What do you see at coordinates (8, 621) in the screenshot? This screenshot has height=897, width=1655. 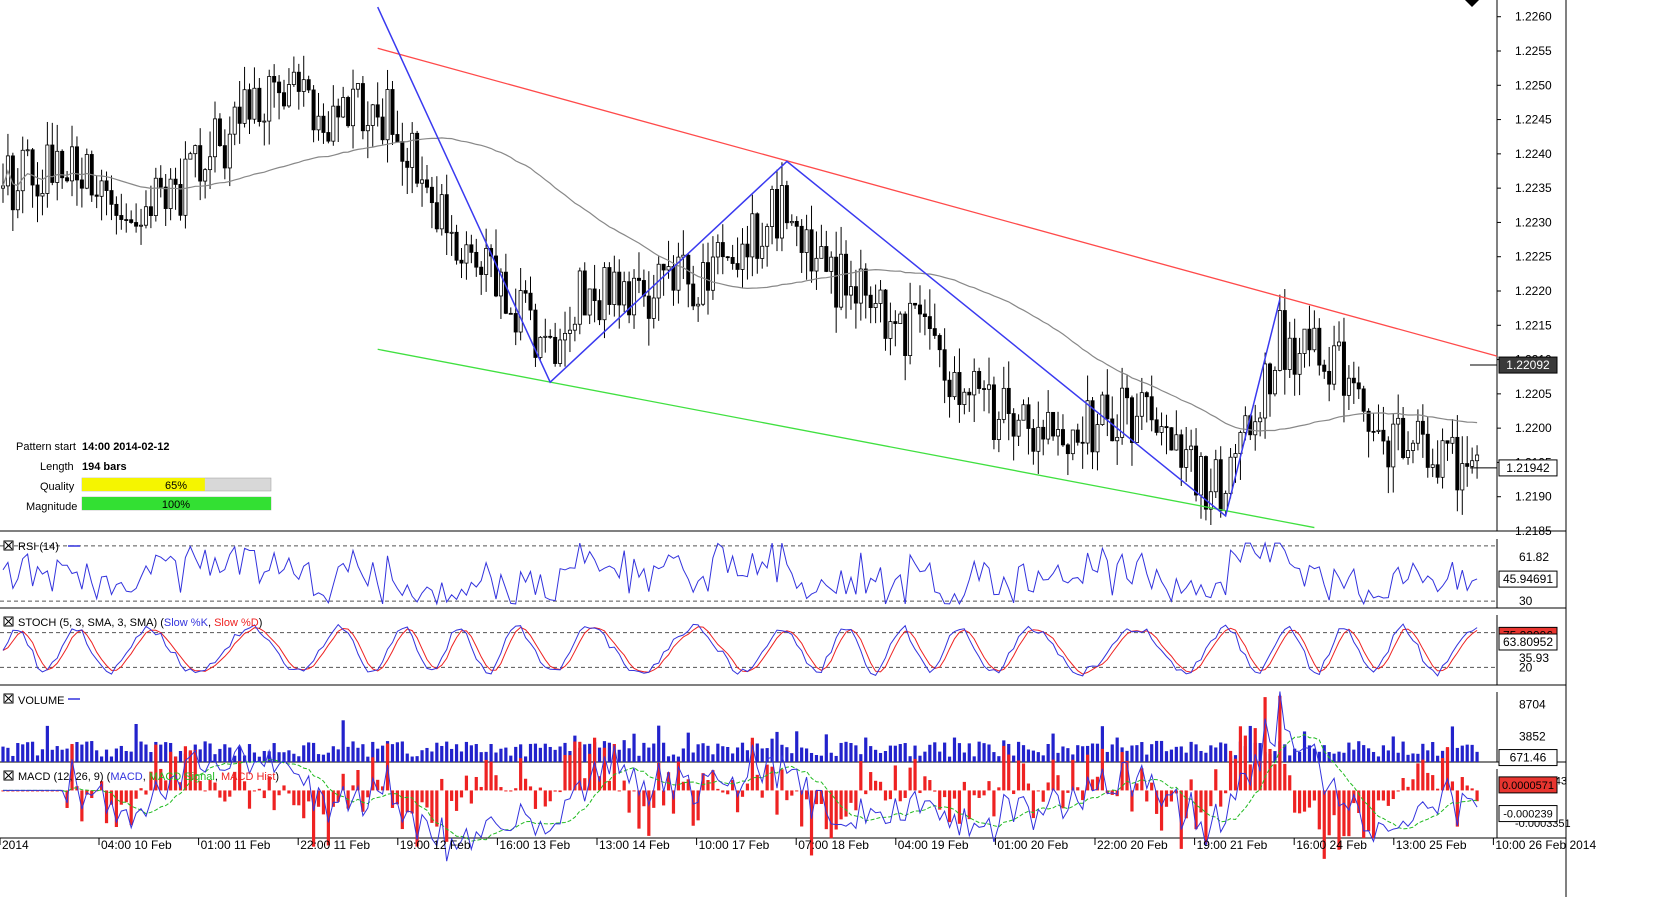 I see `stoch-toggle-icon` at bounding box center [8, 621].